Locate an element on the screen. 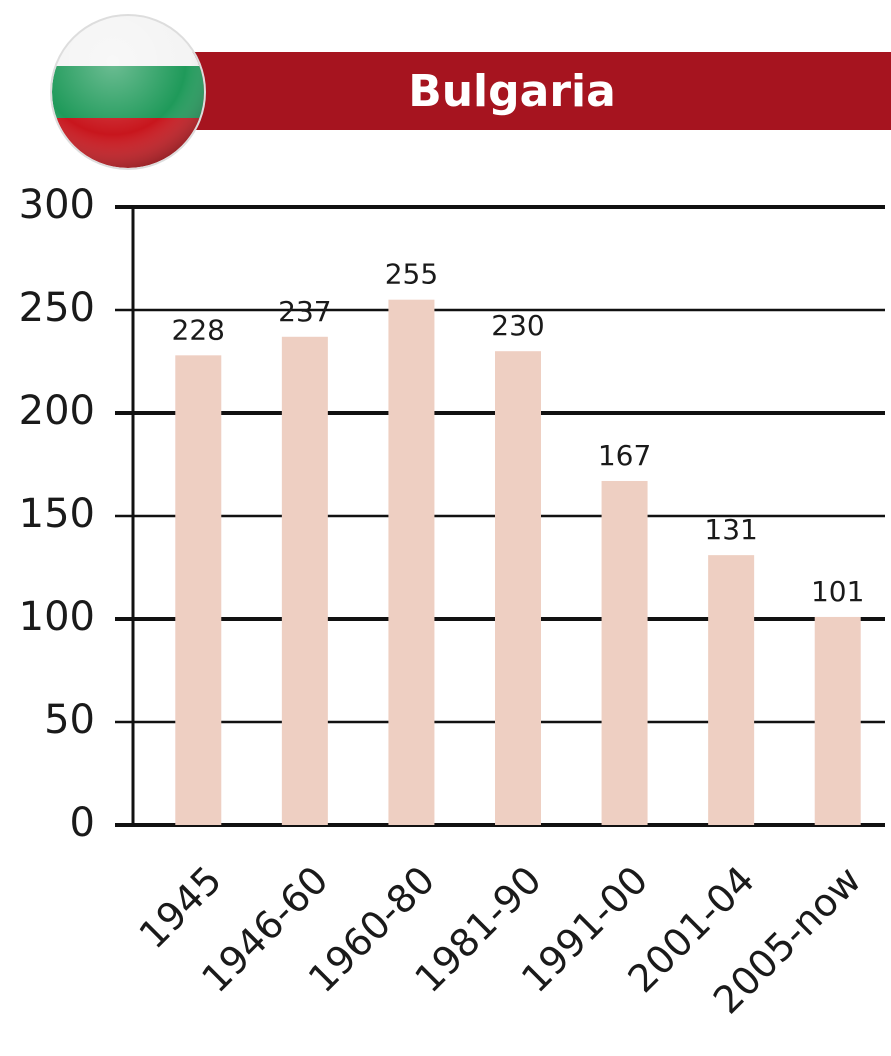 The width and height of the screenshot is (891, 1056). value-label: 131 is located at coordinates (730, 529).